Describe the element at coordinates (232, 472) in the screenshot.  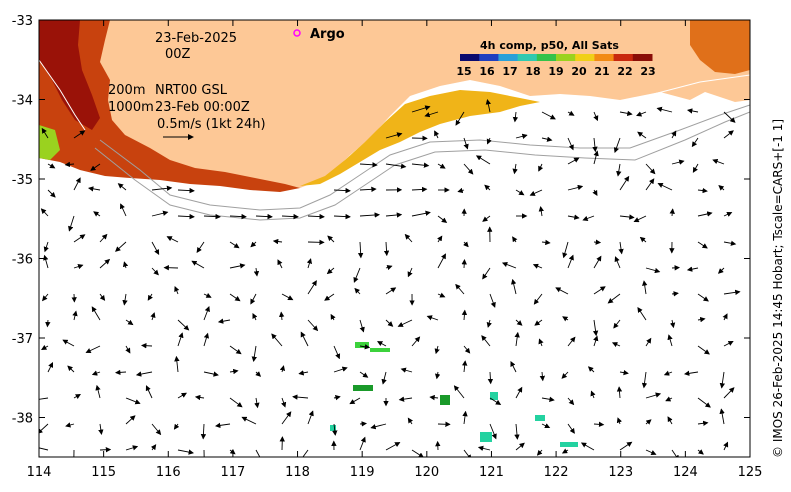
I see `x-tick-label: 117` at that location.